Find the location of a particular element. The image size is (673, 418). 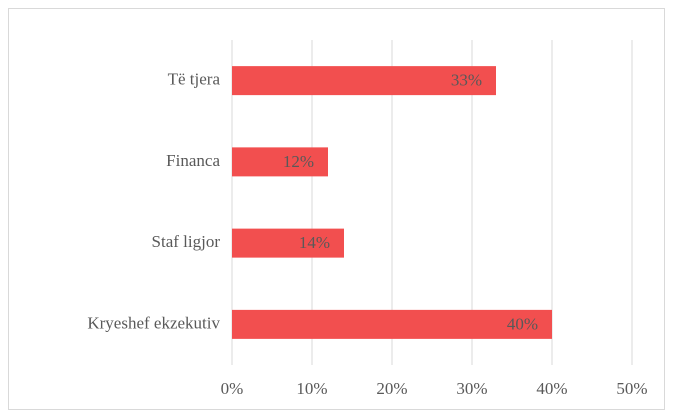

y-tick-label: Staf ligjor is located at coordinates (186, 241).